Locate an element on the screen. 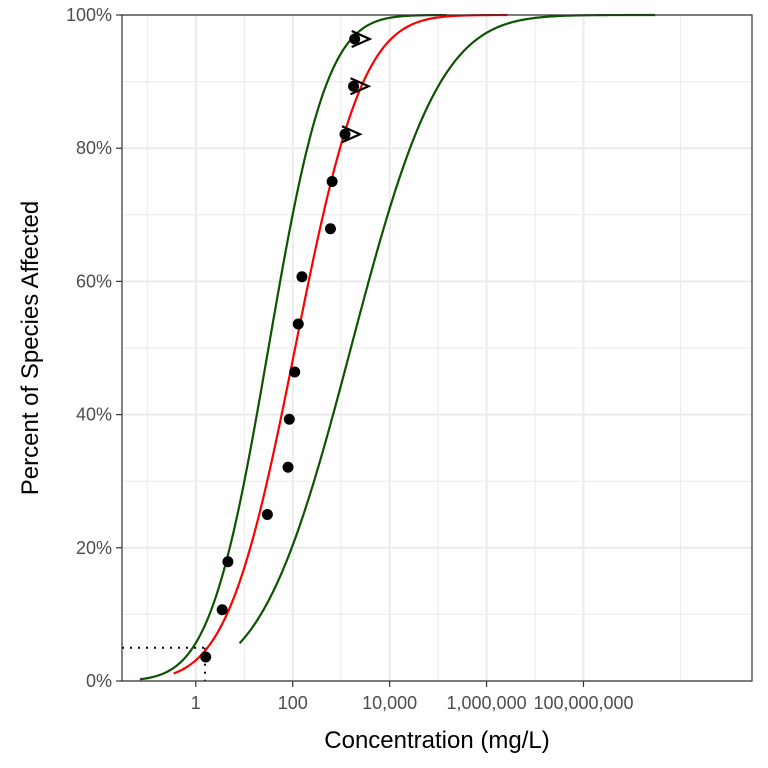 This screenshot has width=768, height=768. y-tick-label: 0% is located at coordinates (99, 681).